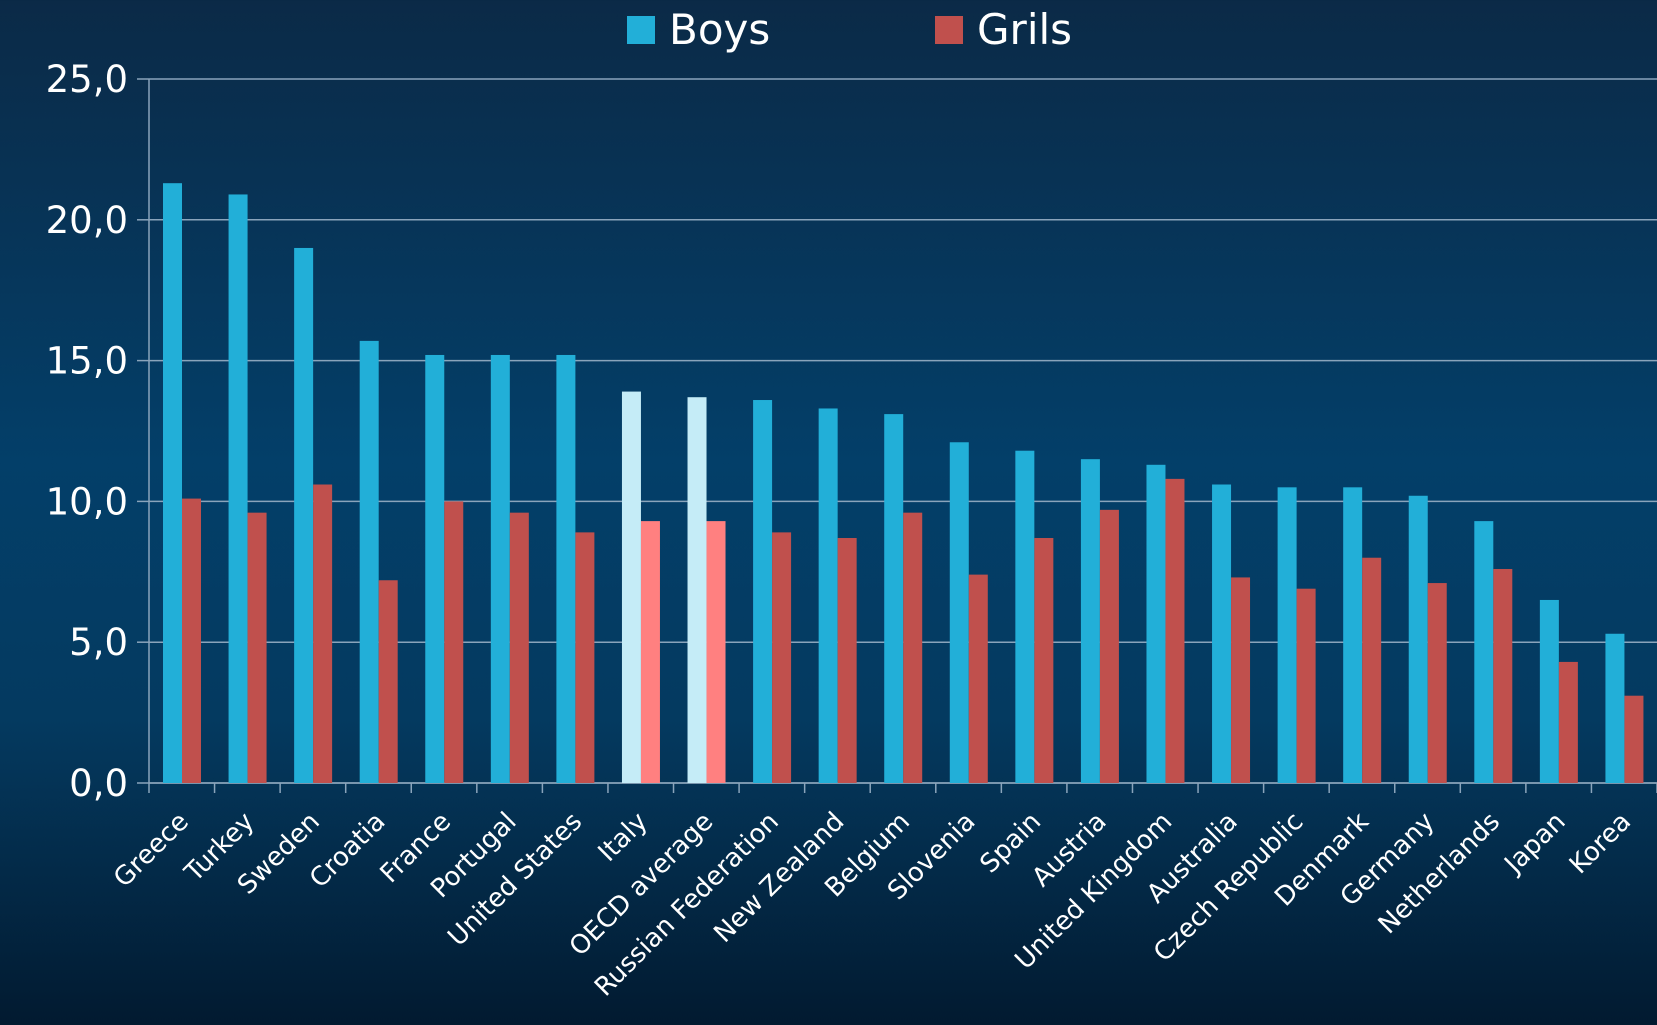 Image resolution: width=1657 pixels, height=1025 pixels. I want to click on x-tick-label: Korea, so click(1600, 843).